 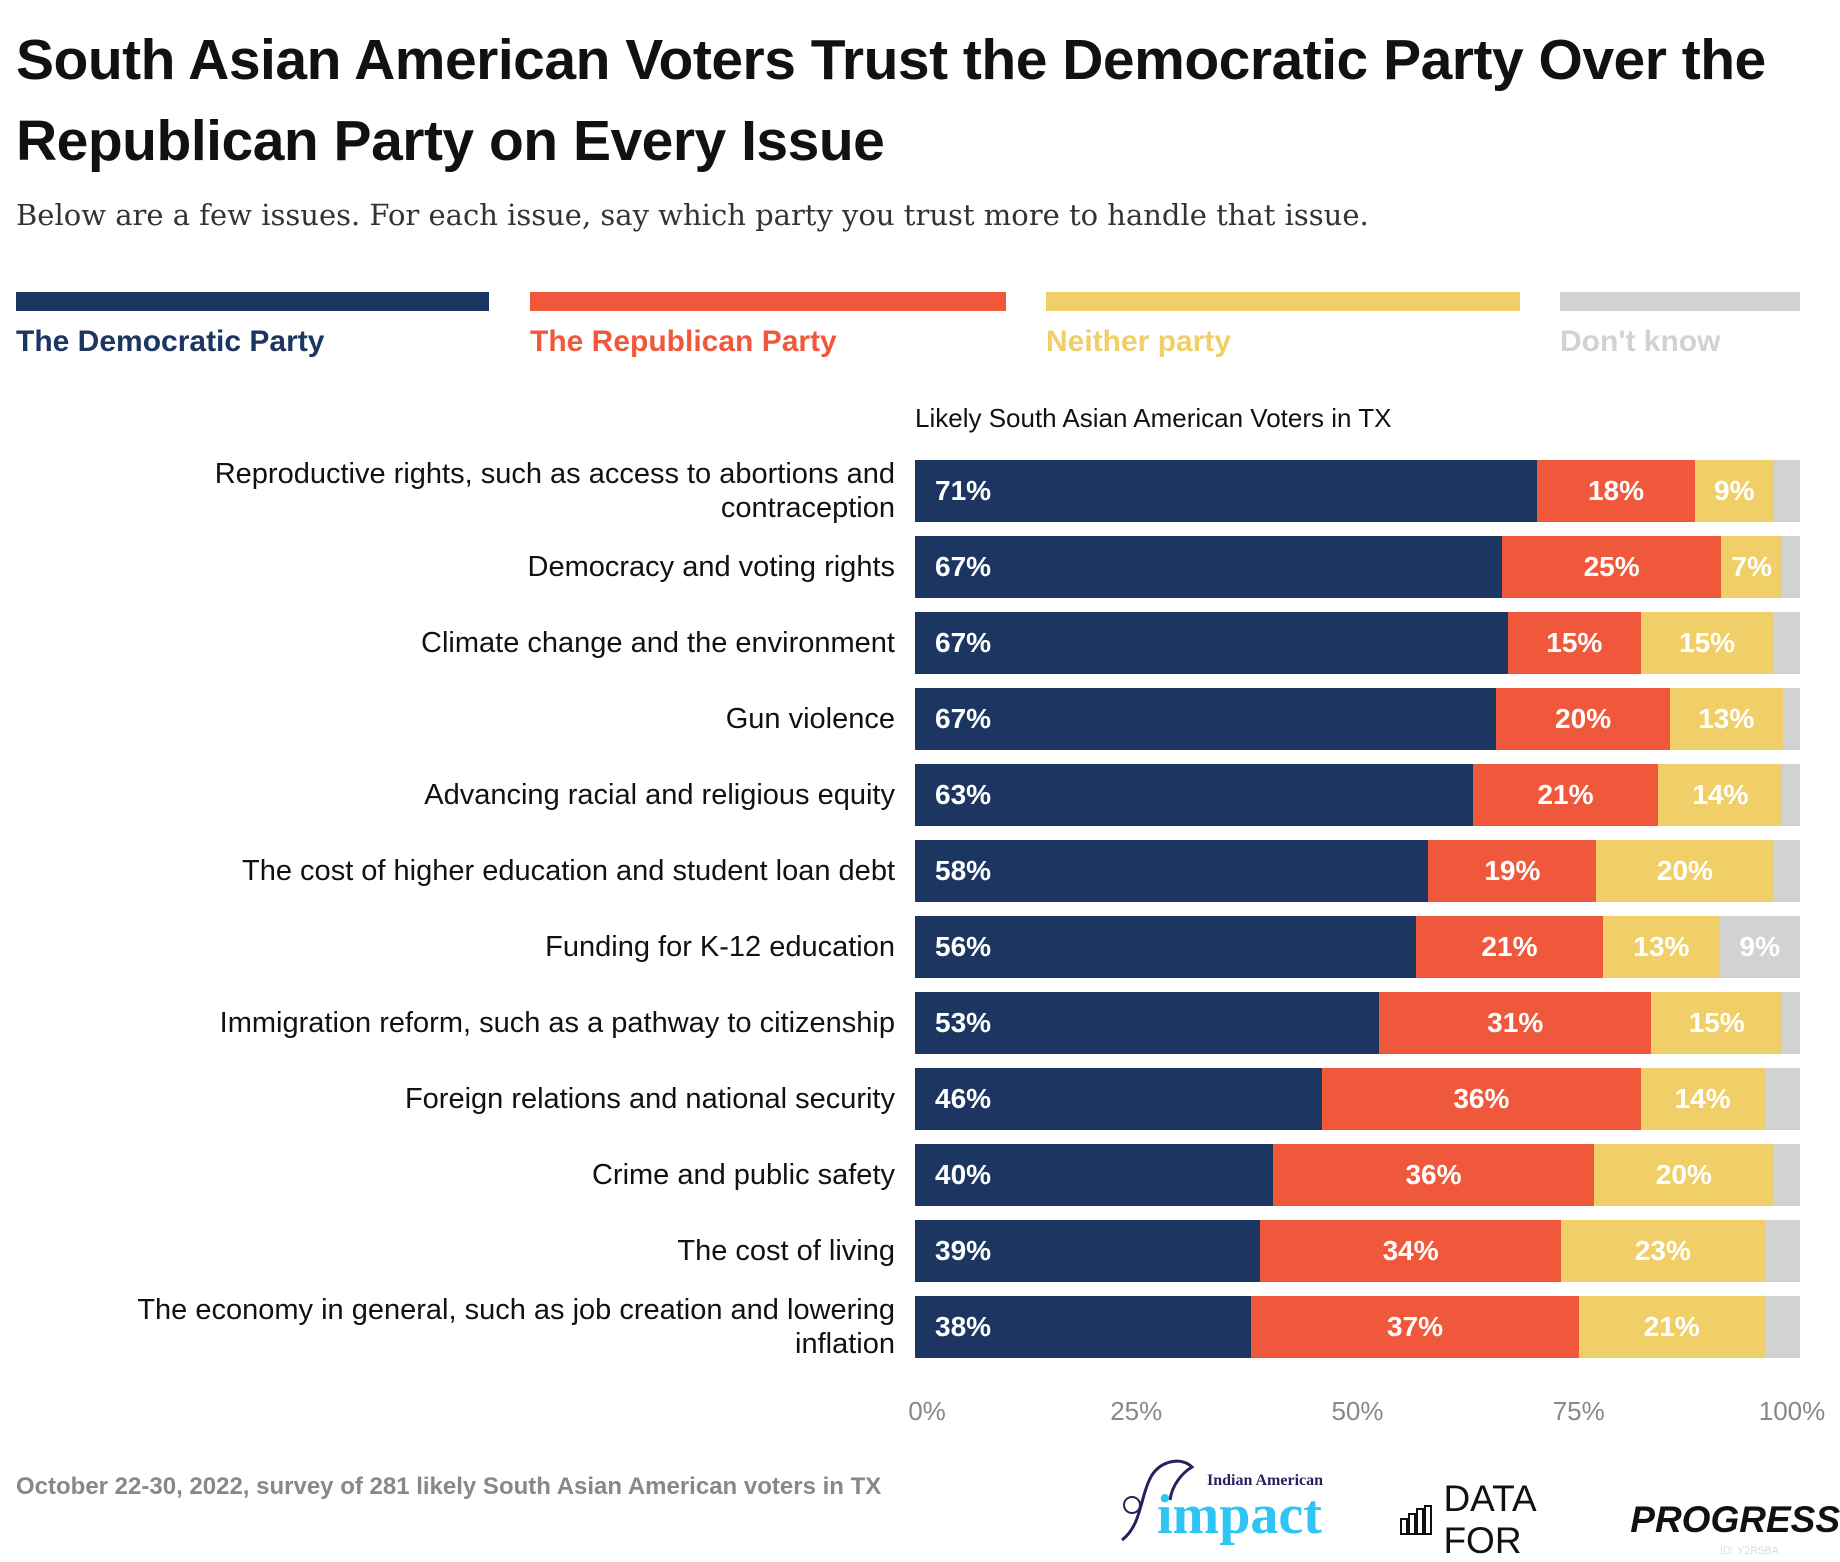 I want to click on row-label-text: The cost of living, so click(x=786, y=1251).